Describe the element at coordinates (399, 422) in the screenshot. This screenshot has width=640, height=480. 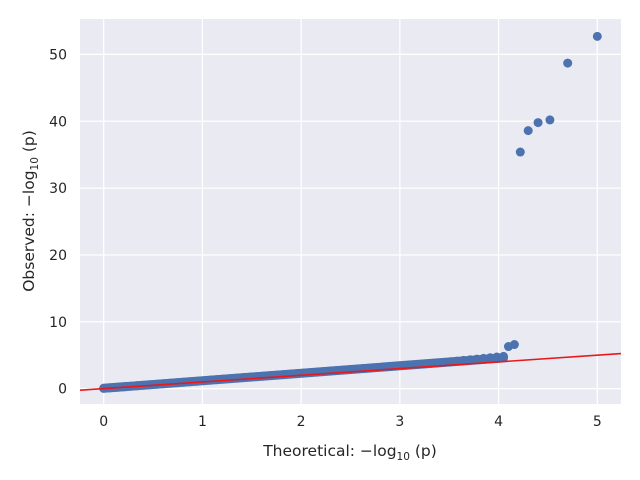
I see `x-tick-label: 3` at that location.